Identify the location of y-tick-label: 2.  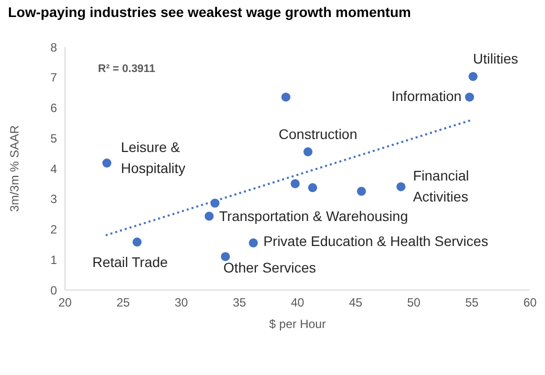
(54, 229).